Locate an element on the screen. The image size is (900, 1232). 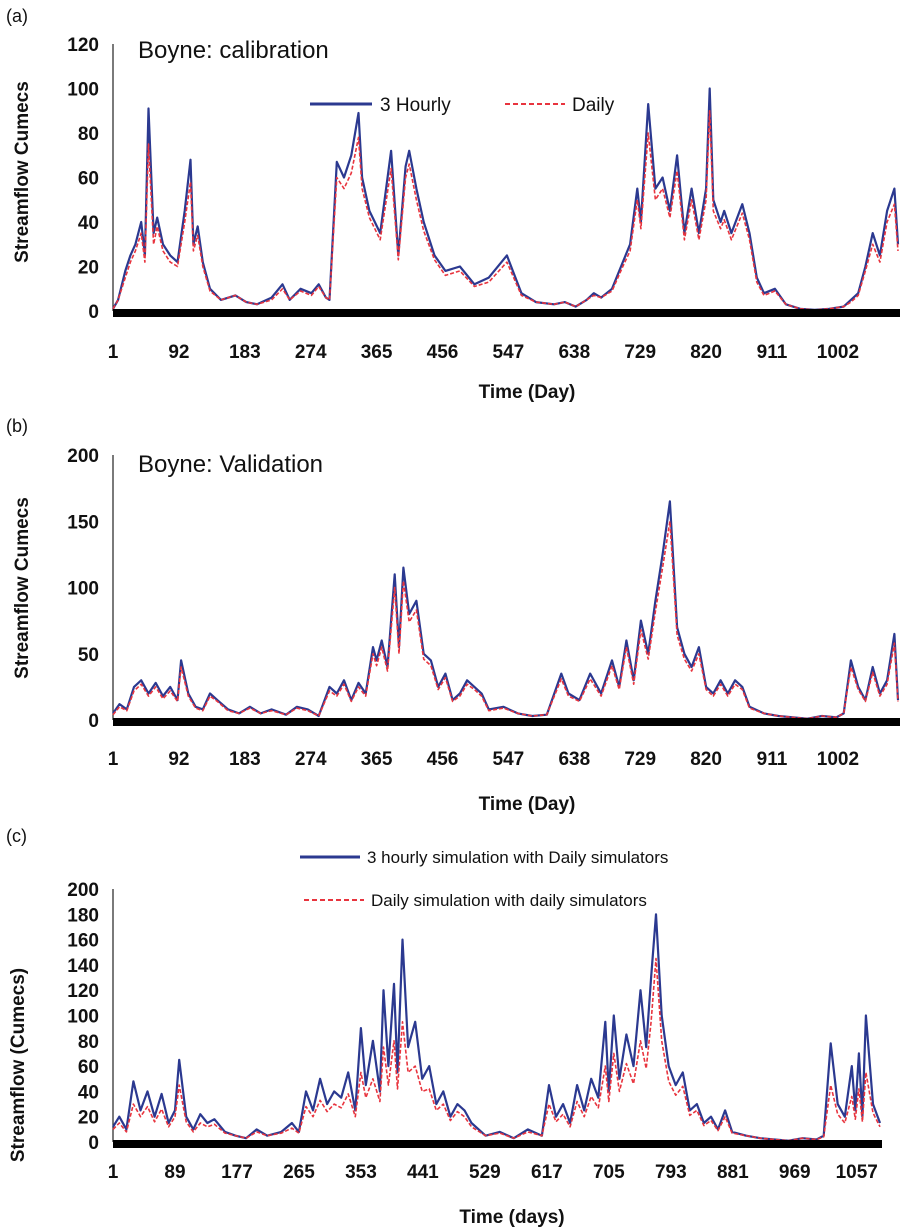
chart-legend: 3 Hourly Daily is located at coordinates (462, 105).